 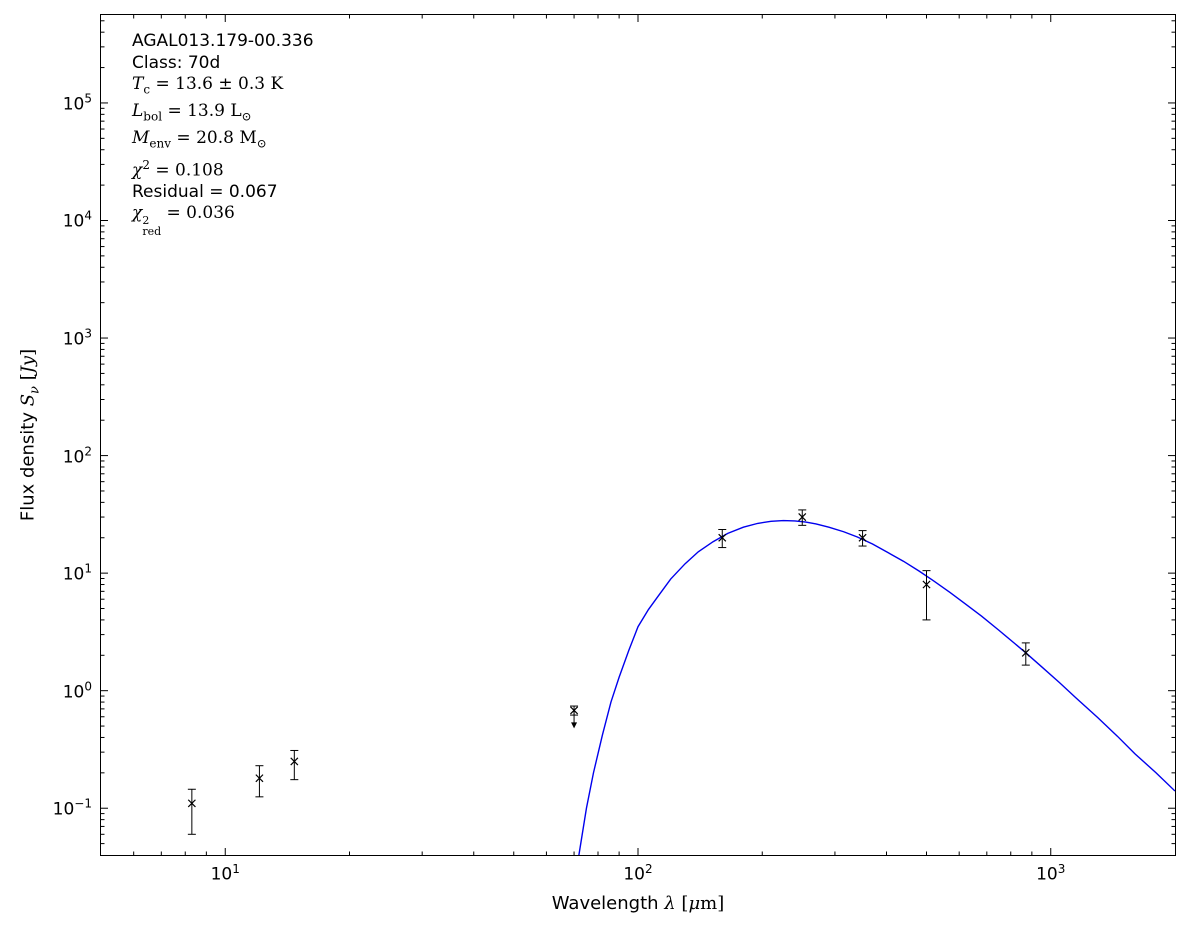 What do you see at coordinates (574, 725) in the screenshot?
I see `upper-limit-arrow-icon` at bounding box center [574, 725].